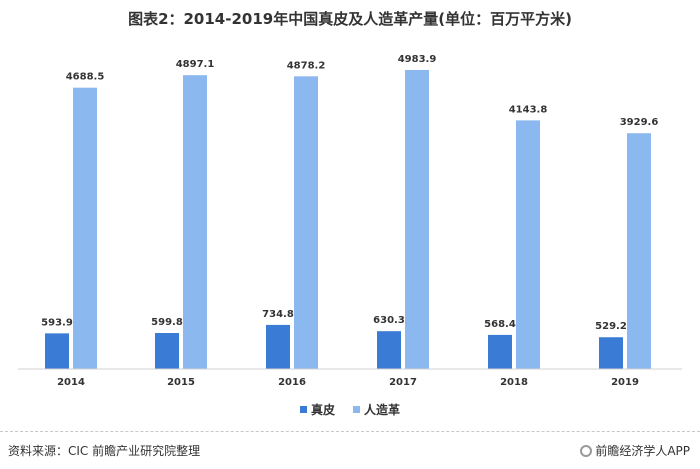 This screenshot has width=700, height=469. What do you see at coordinates (528, 109) in the screenshot?
I see `data-label-series-2-2018: 4143.8` at bounding box center [528, 109].